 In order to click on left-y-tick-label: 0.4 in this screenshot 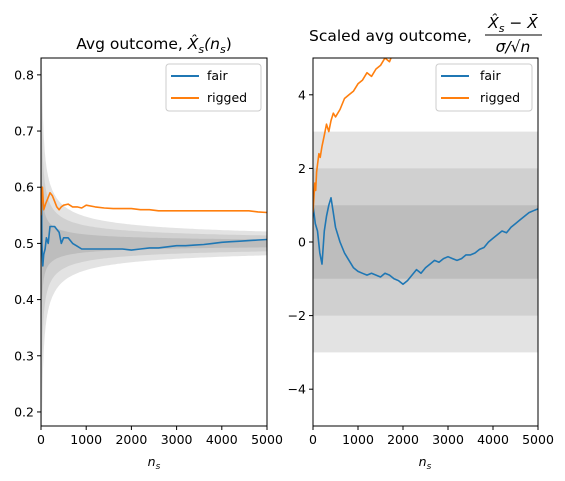, I will do `click(24, 299)`.